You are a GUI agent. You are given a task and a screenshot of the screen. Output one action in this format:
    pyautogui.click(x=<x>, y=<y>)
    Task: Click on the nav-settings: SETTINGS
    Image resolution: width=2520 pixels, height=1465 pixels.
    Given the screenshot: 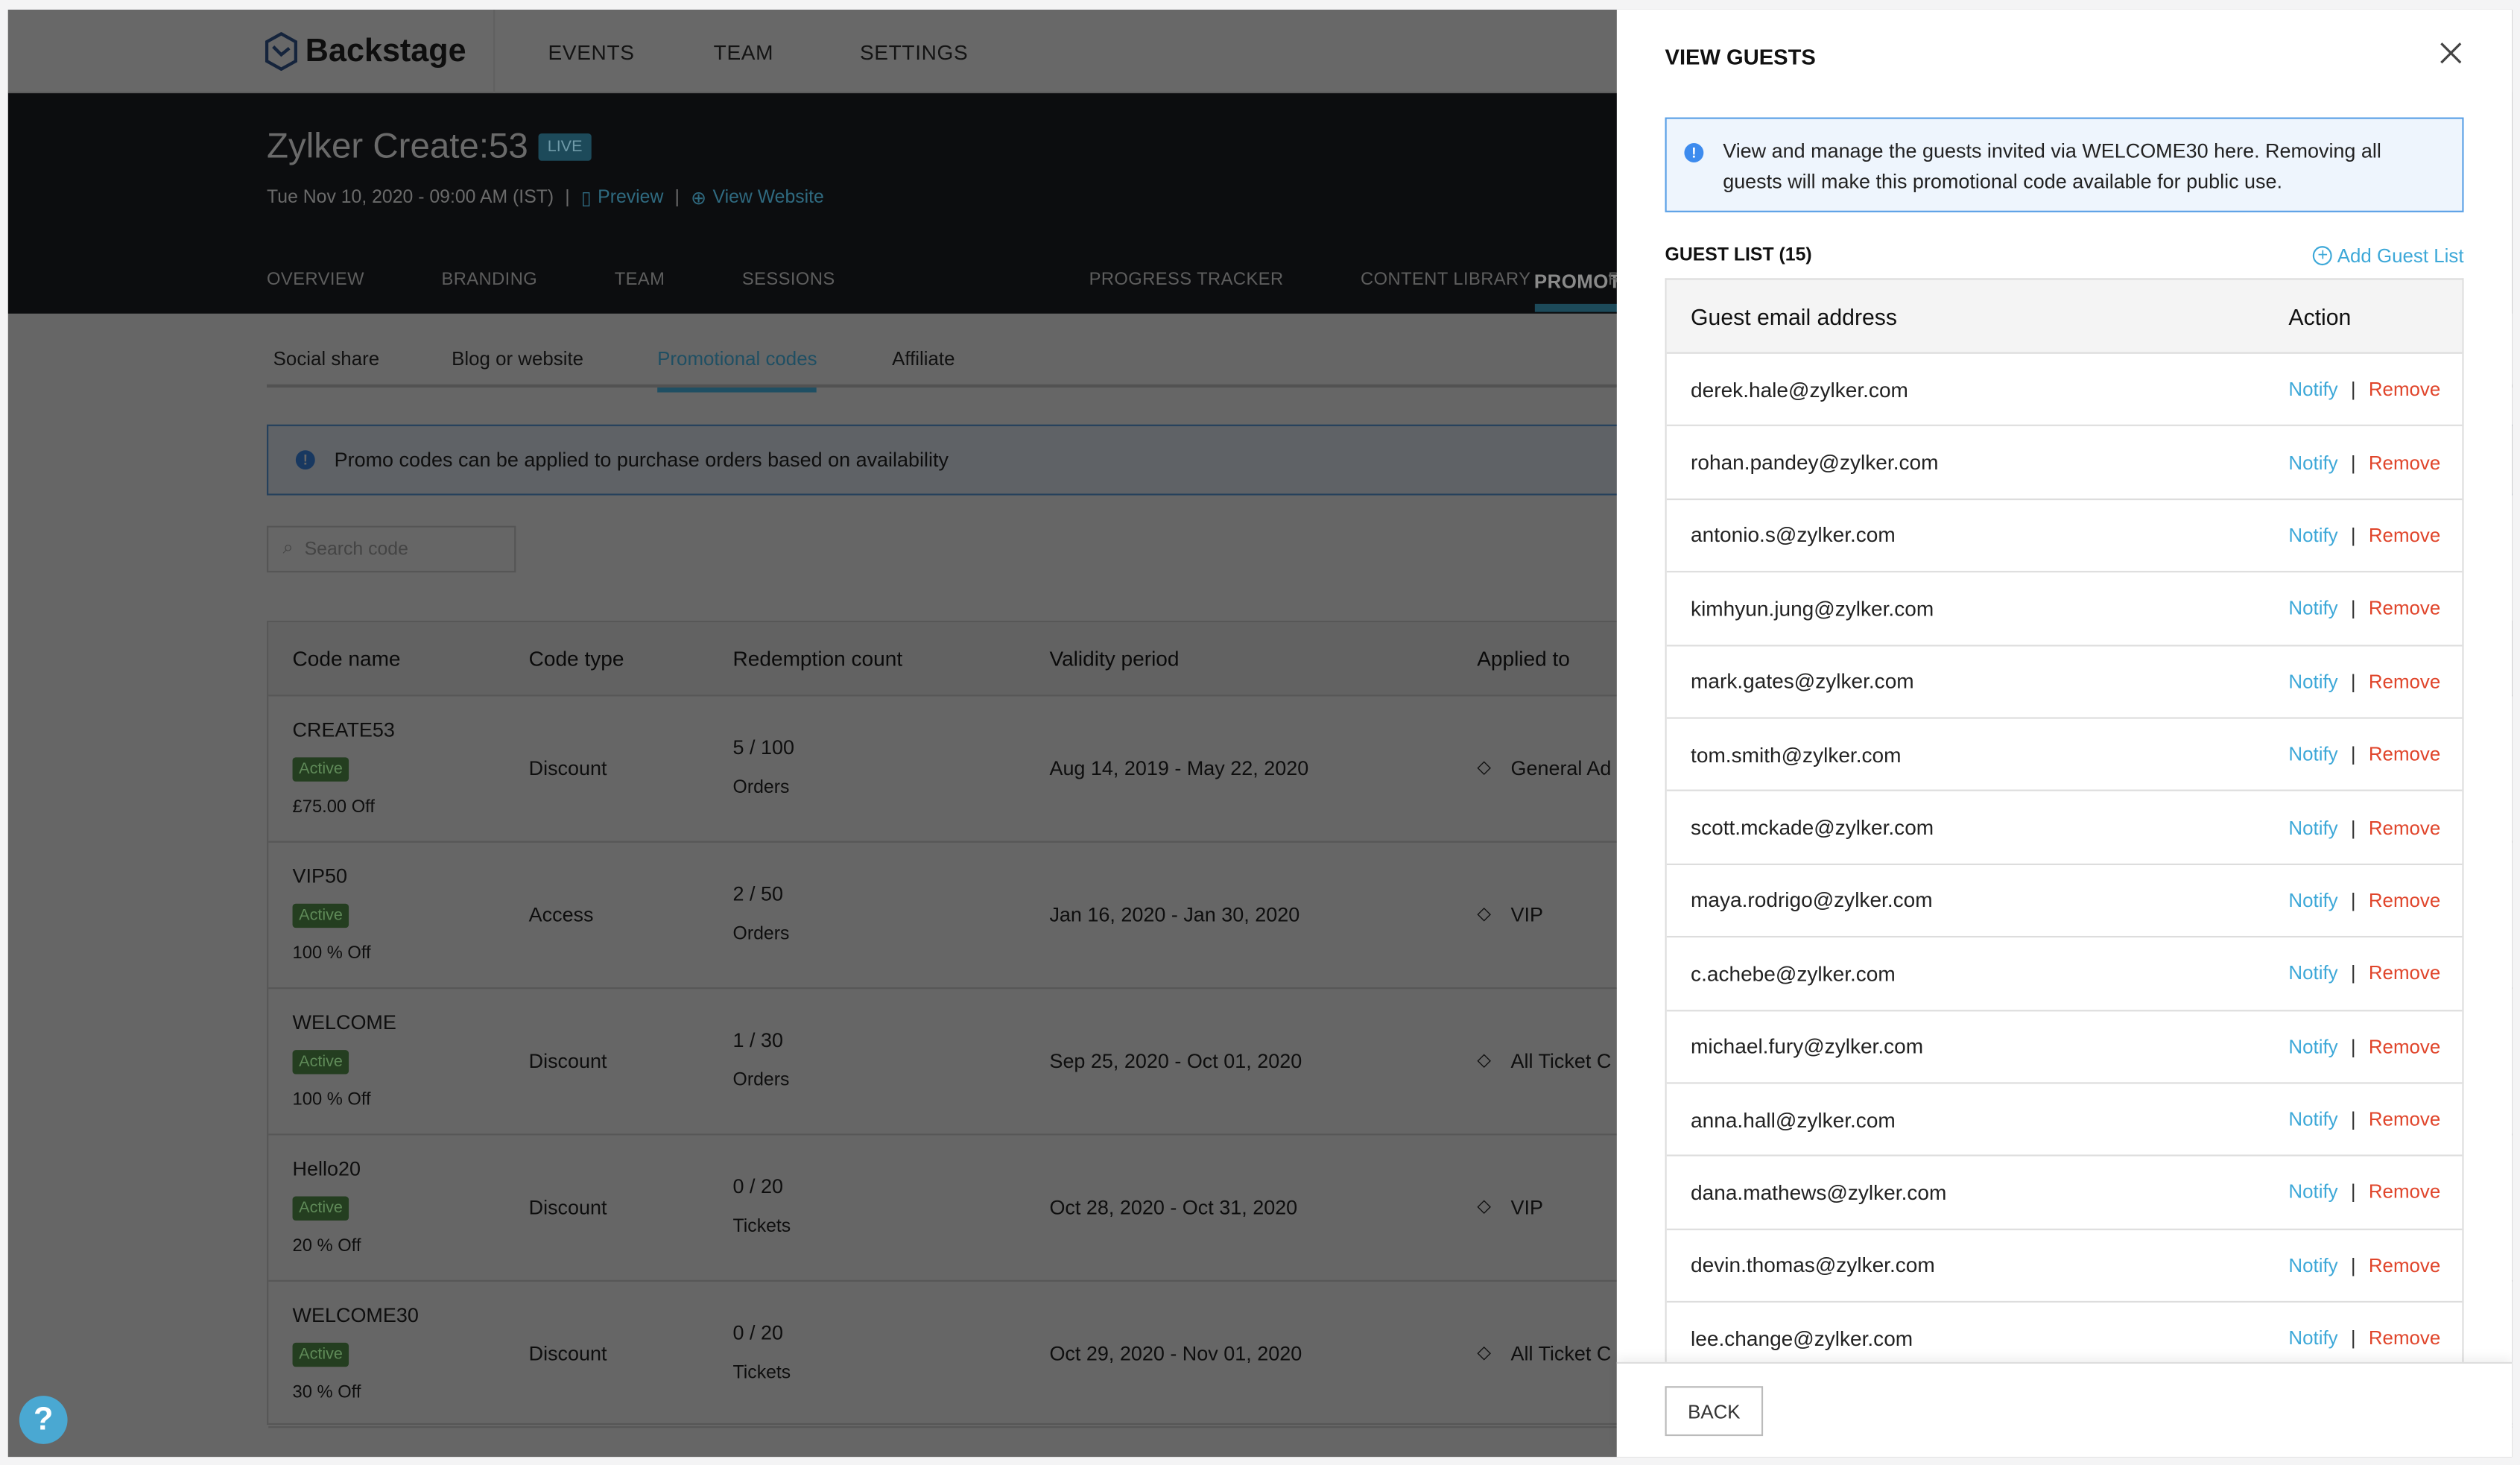 What is the action you would take?
    pyautogui.click(x=914, y=52)
    